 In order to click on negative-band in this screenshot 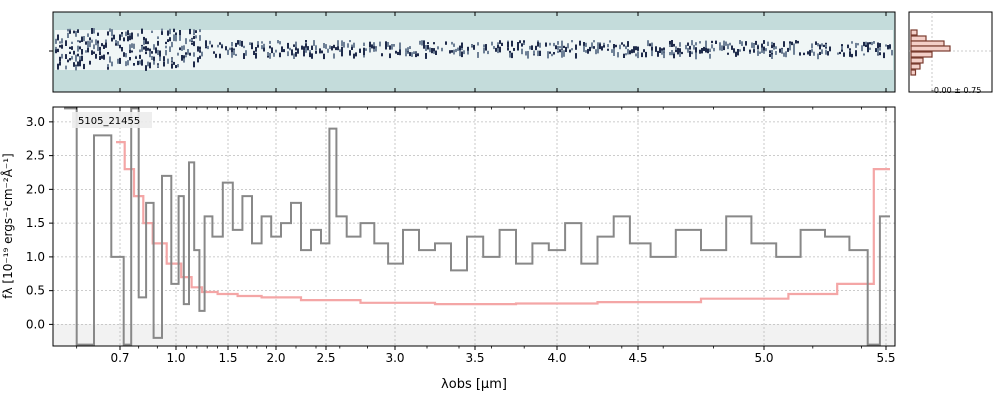, I will do `click(474, 335)`.